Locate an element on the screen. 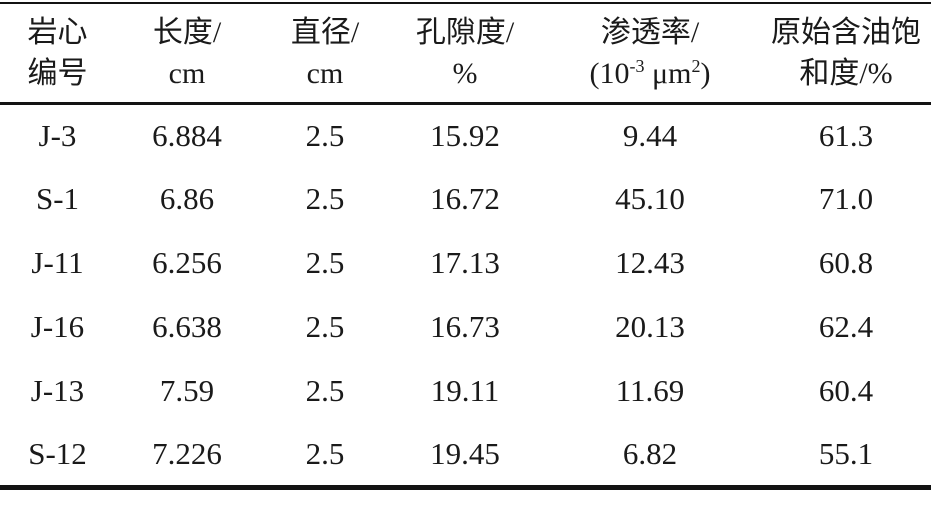 The width and height of the screenshot is (931, 507). header-line1: 渗透率/ is located at coordinates (650, 32).